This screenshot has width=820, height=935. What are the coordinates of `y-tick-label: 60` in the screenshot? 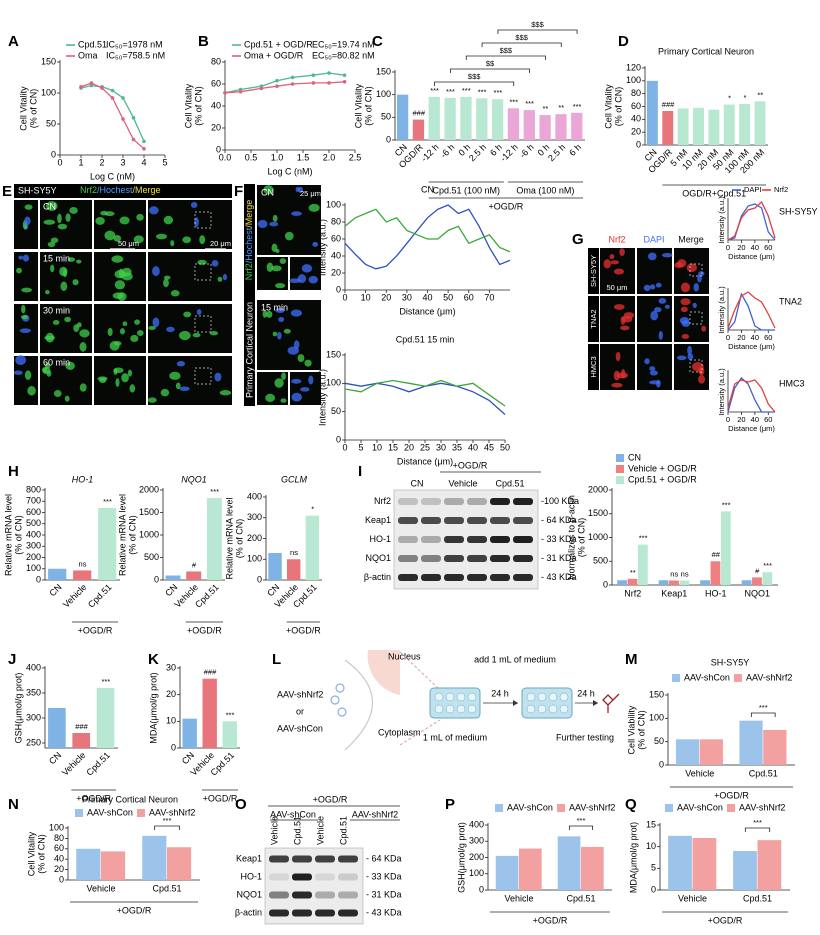 It's located at (336, 238).